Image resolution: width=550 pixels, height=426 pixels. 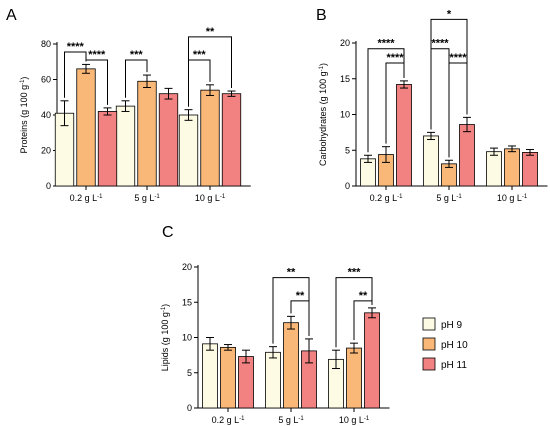 What do you see at coordinates (454, 345) in the screenshot?
I see `legend-label: pH 10` at bounding box center [454, 345].